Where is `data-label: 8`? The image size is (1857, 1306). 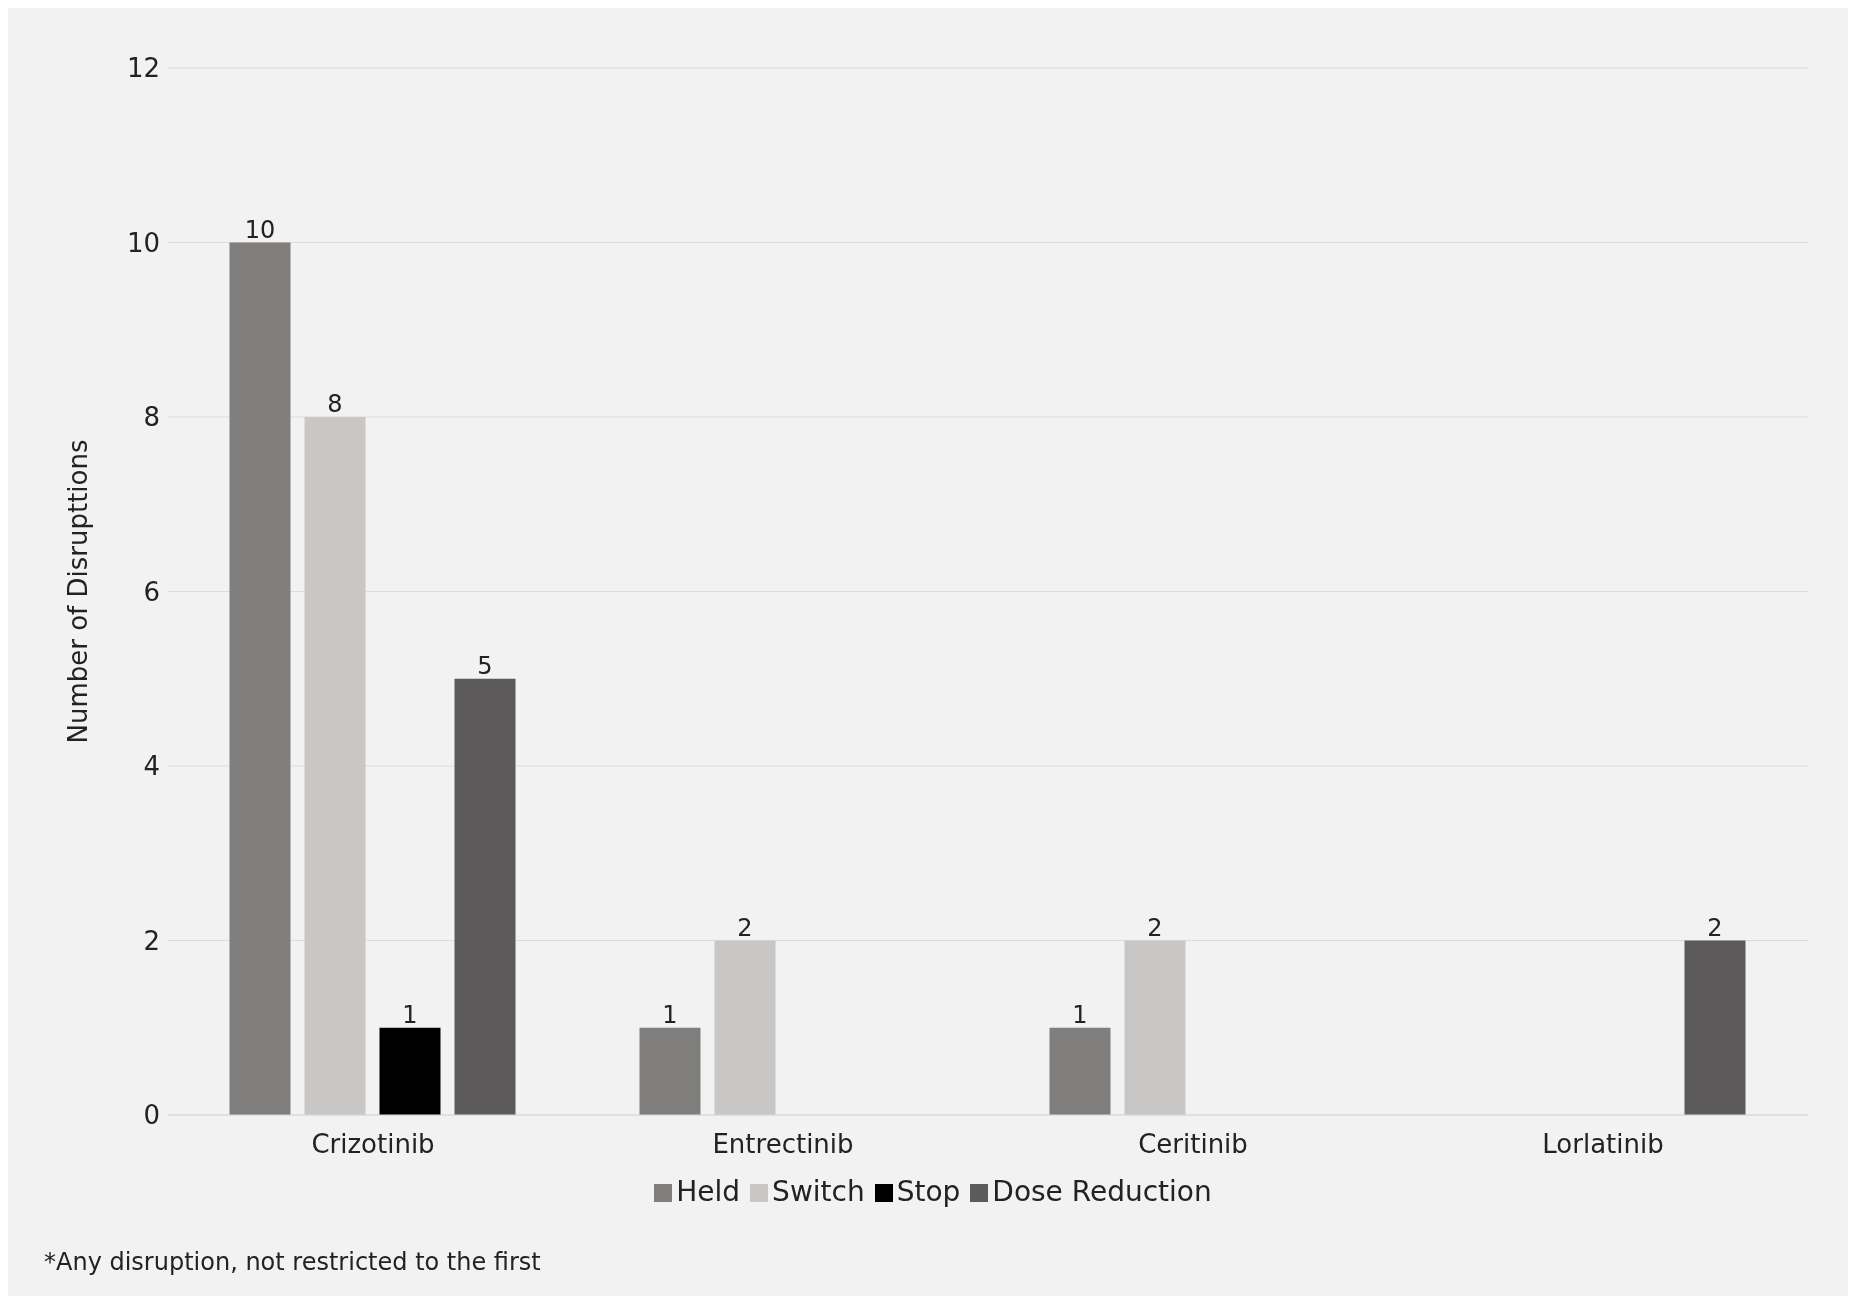 data-label: 8 is located at coordinates (335, 404).